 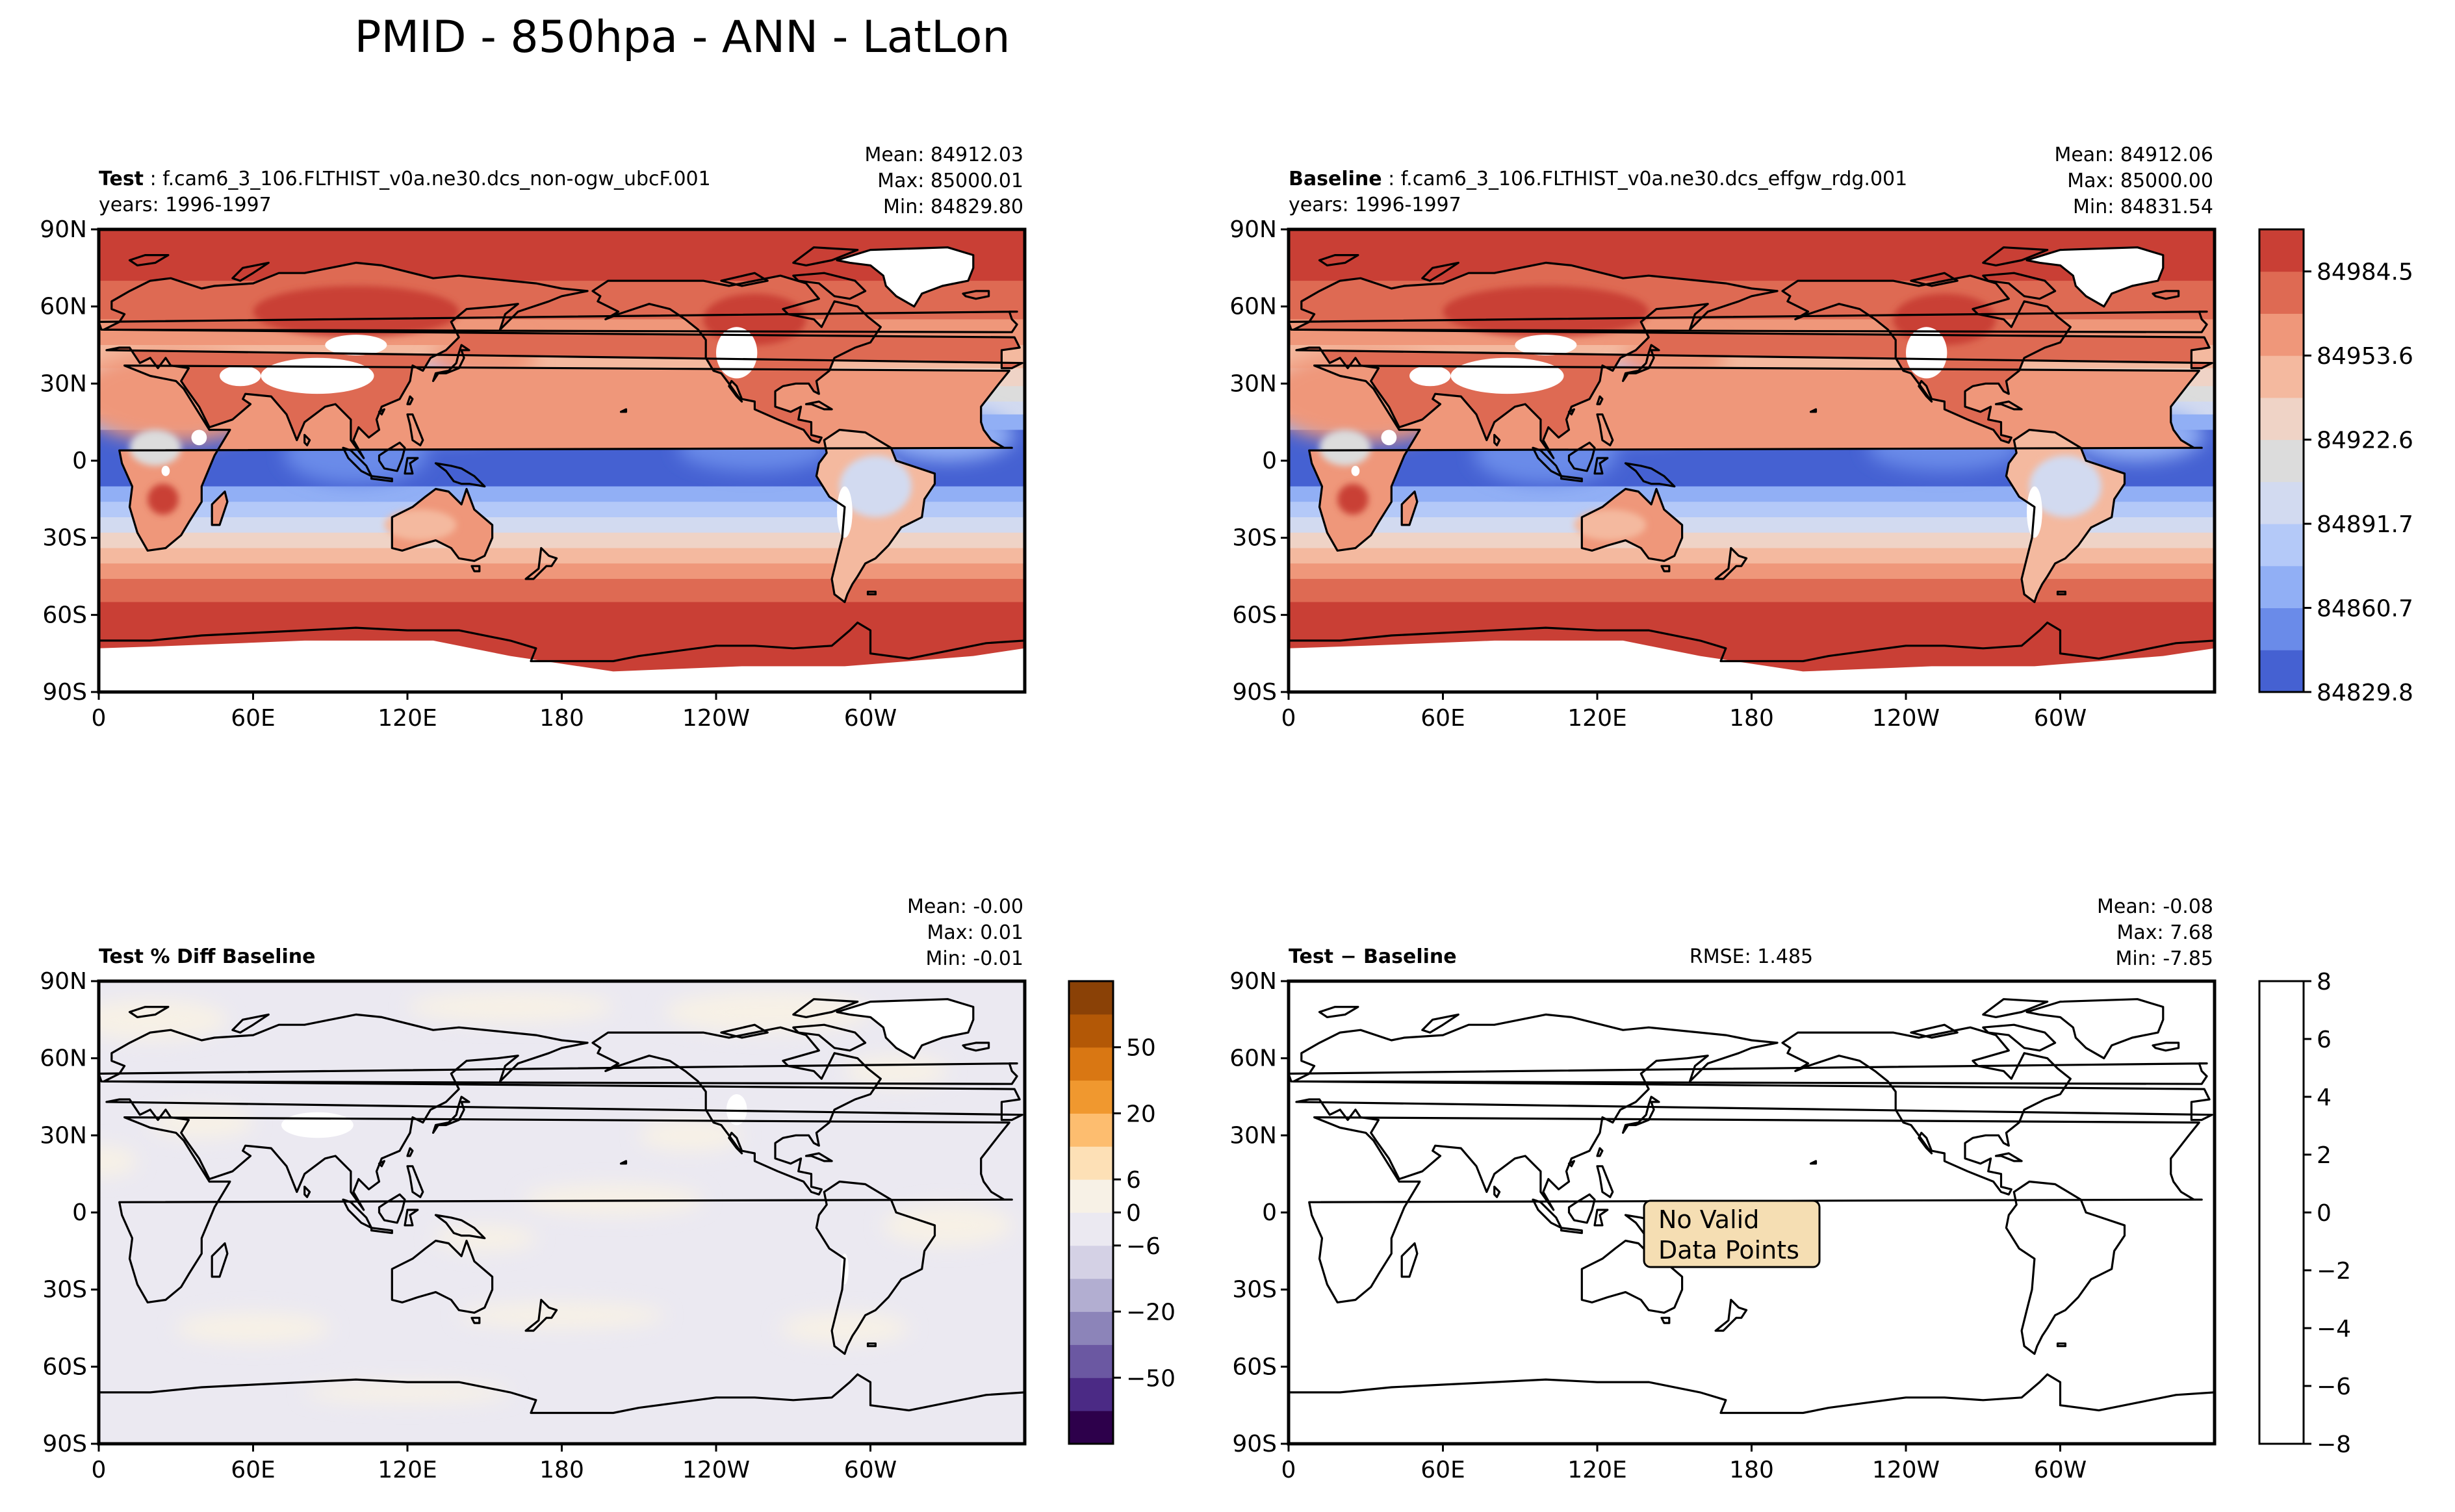 What do you see at coordinates (220, 1260) in the screenshot?
I see `coastline-madagascar` at bounding box center [220, 1260].